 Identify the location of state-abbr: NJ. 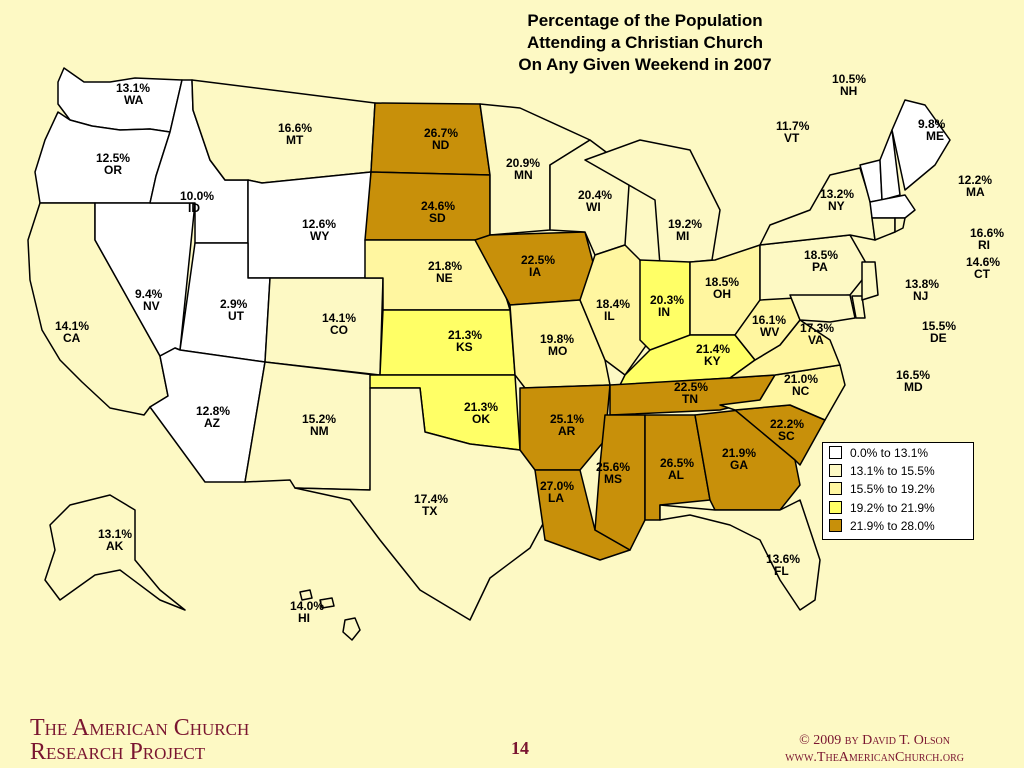
(921, 296).